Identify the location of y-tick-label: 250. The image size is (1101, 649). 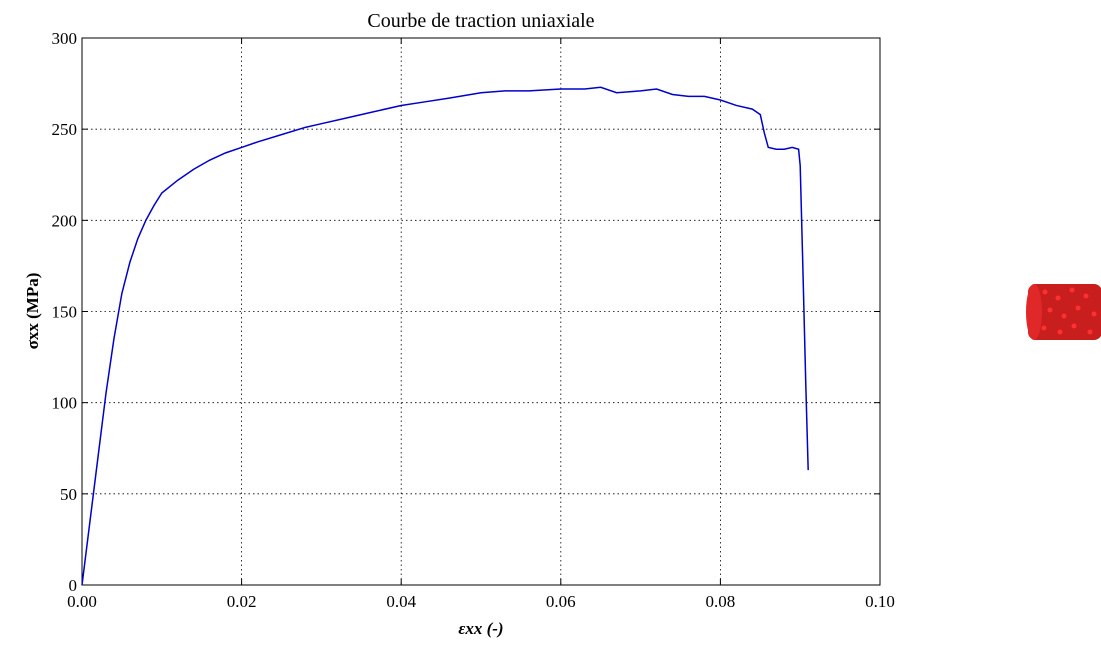
(65, 129).